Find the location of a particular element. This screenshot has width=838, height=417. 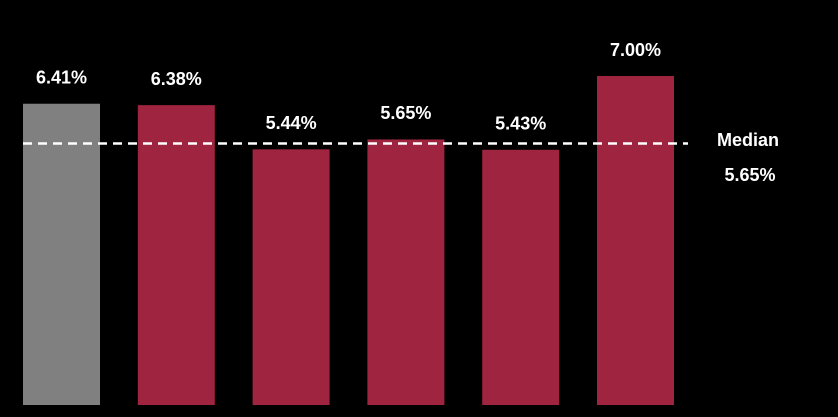

data-label: 6.41% is located at coordinates (61, 77).